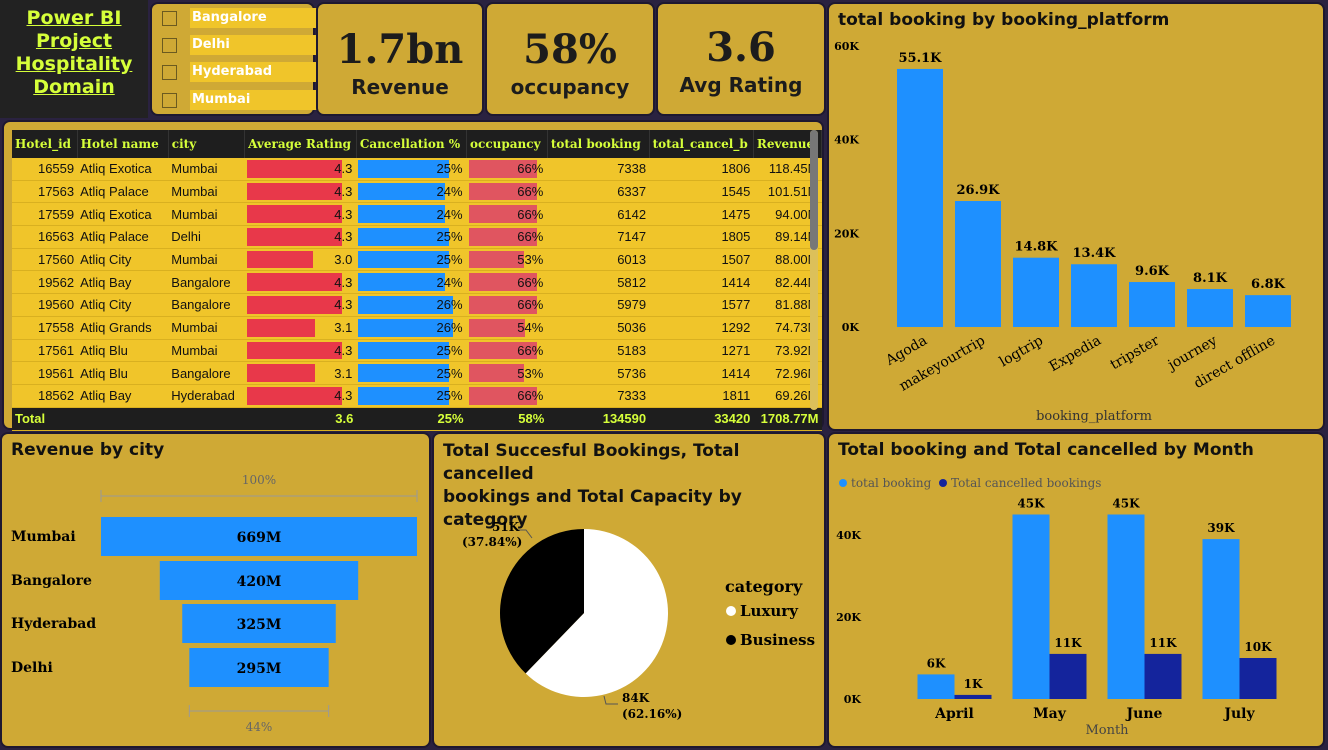 This screenshot has height=750, width=1328. What do you see at coordinates (123, 144) in the screenshot?
I see `column-header: Hotel name` at bounding box center [123, 144].